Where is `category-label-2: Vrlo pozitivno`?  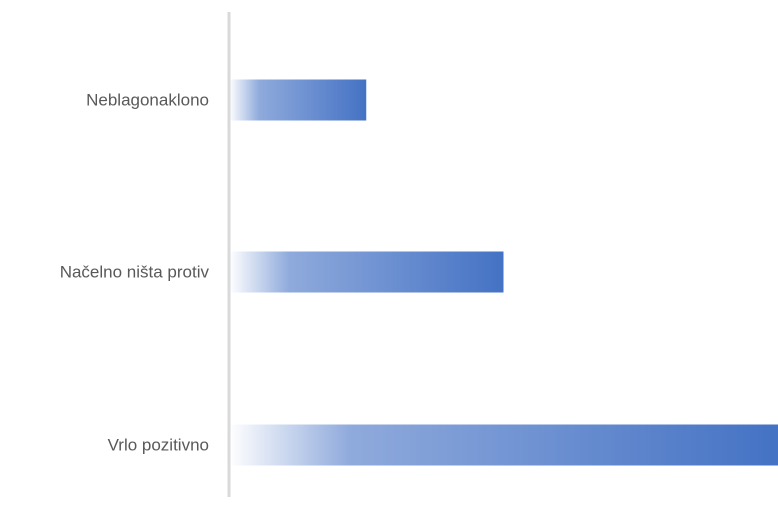 category-label-2: Vrlo pozitivno is located at coordinates (158, 445).